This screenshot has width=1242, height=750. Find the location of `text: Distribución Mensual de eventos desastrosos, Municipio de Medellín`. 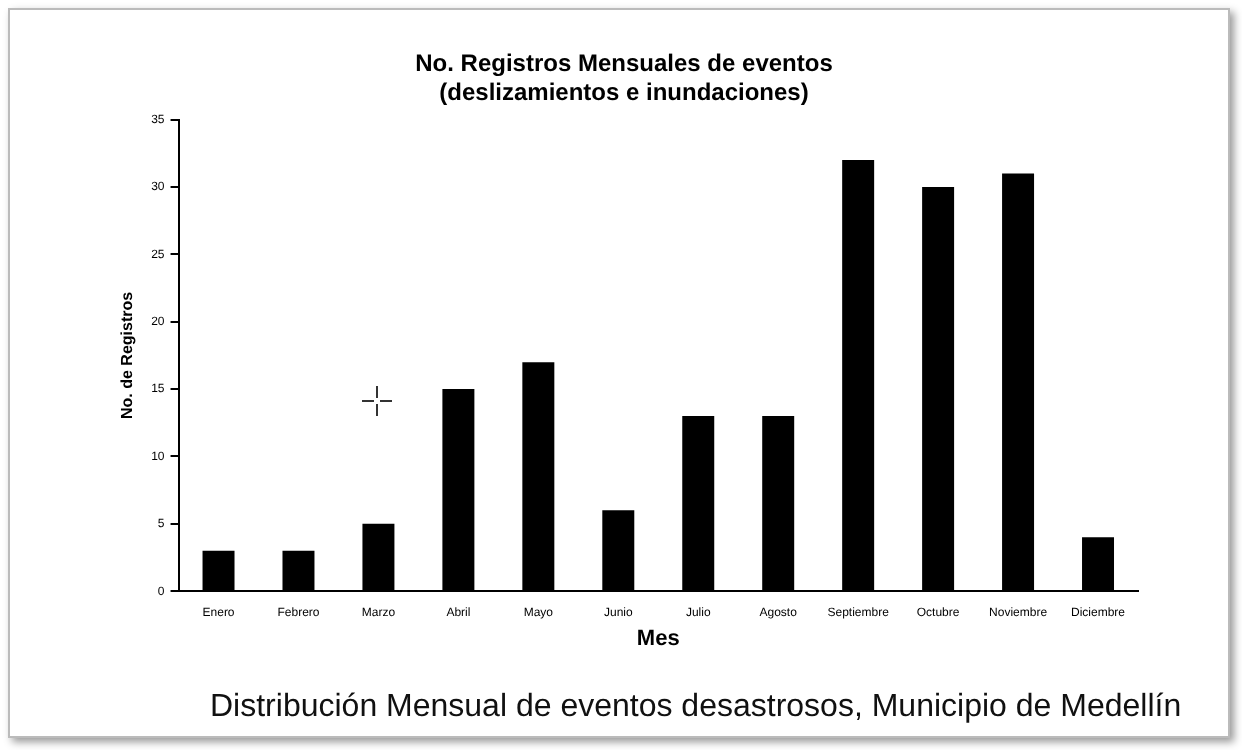

text: Distribución Mensual de eventos desastrosos, Municipio de Medellín is located at coordinates (696, 708).